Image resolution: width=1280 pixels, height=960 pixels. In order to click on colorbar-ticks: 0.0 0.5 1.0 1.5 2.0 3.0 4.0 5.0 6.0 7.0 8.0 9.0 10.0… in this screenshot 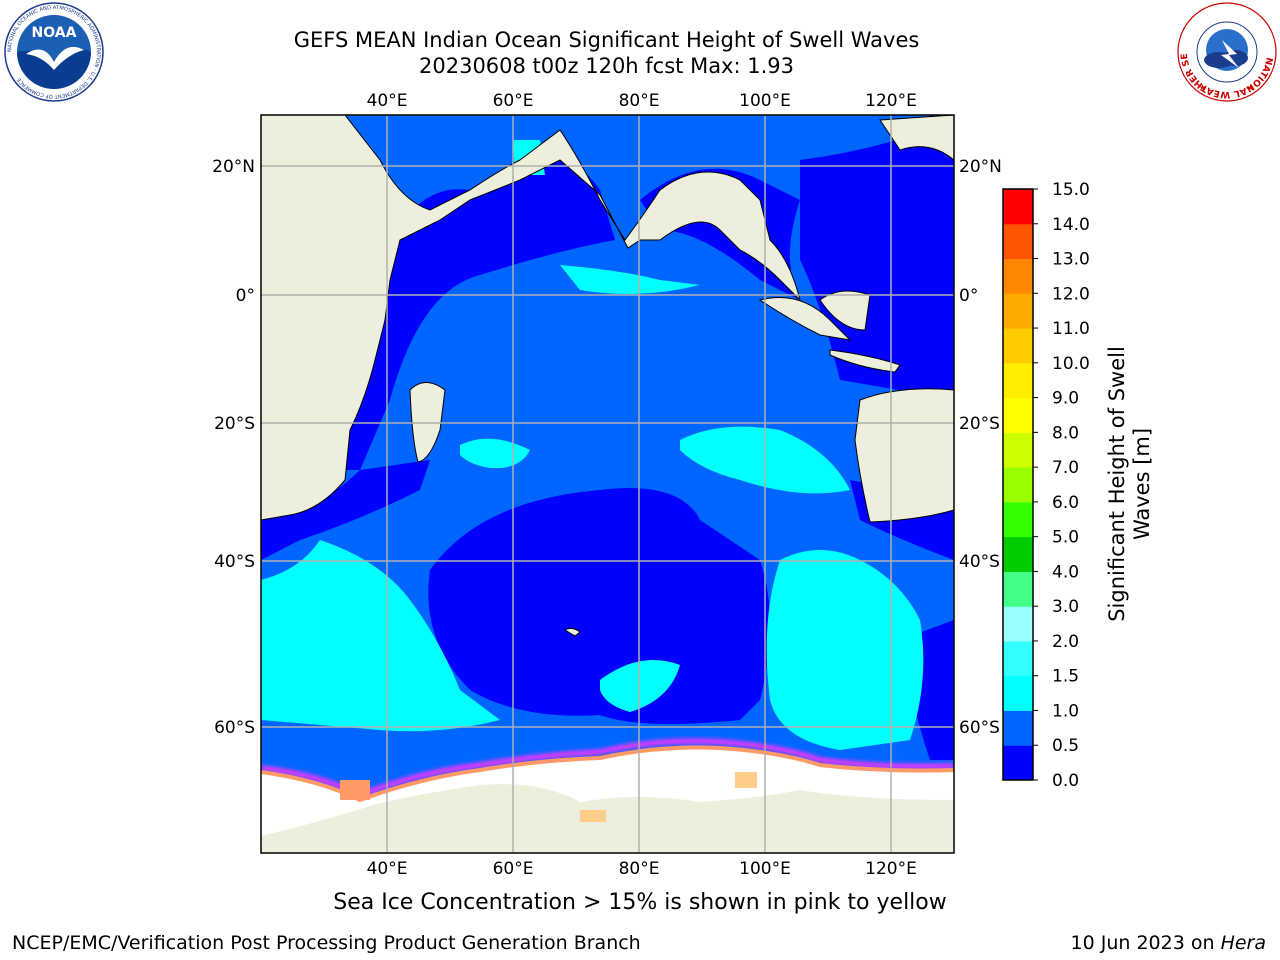, I will do `click(1061, 485)`.